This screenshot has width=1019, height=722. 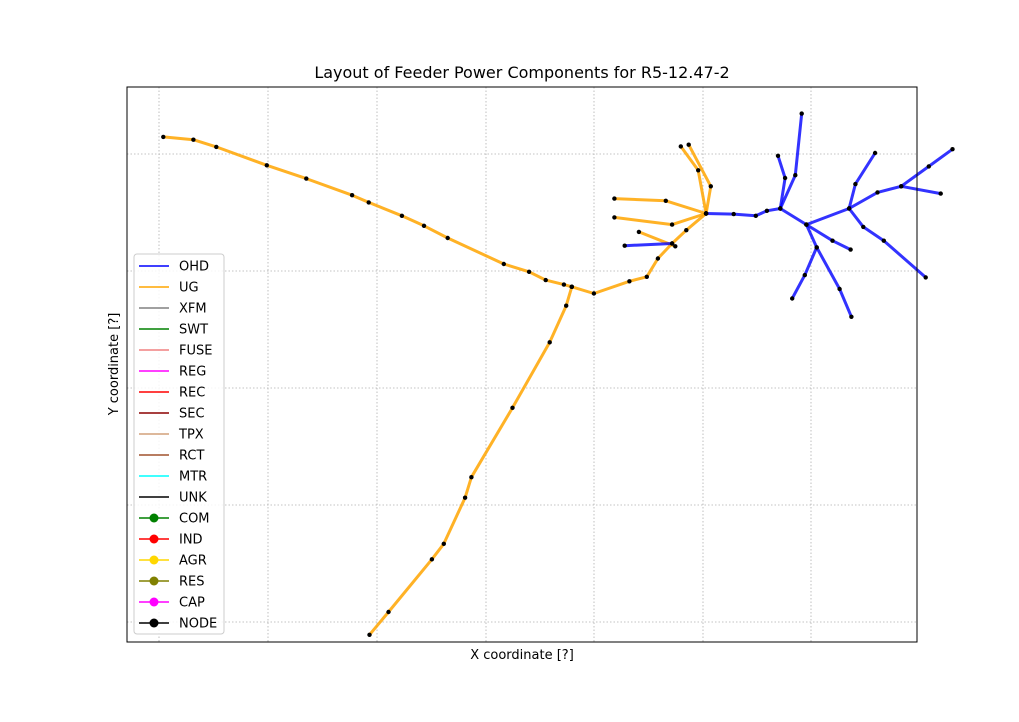 I want to click on legend-label-node: NODE, so click(x=198, y=624).